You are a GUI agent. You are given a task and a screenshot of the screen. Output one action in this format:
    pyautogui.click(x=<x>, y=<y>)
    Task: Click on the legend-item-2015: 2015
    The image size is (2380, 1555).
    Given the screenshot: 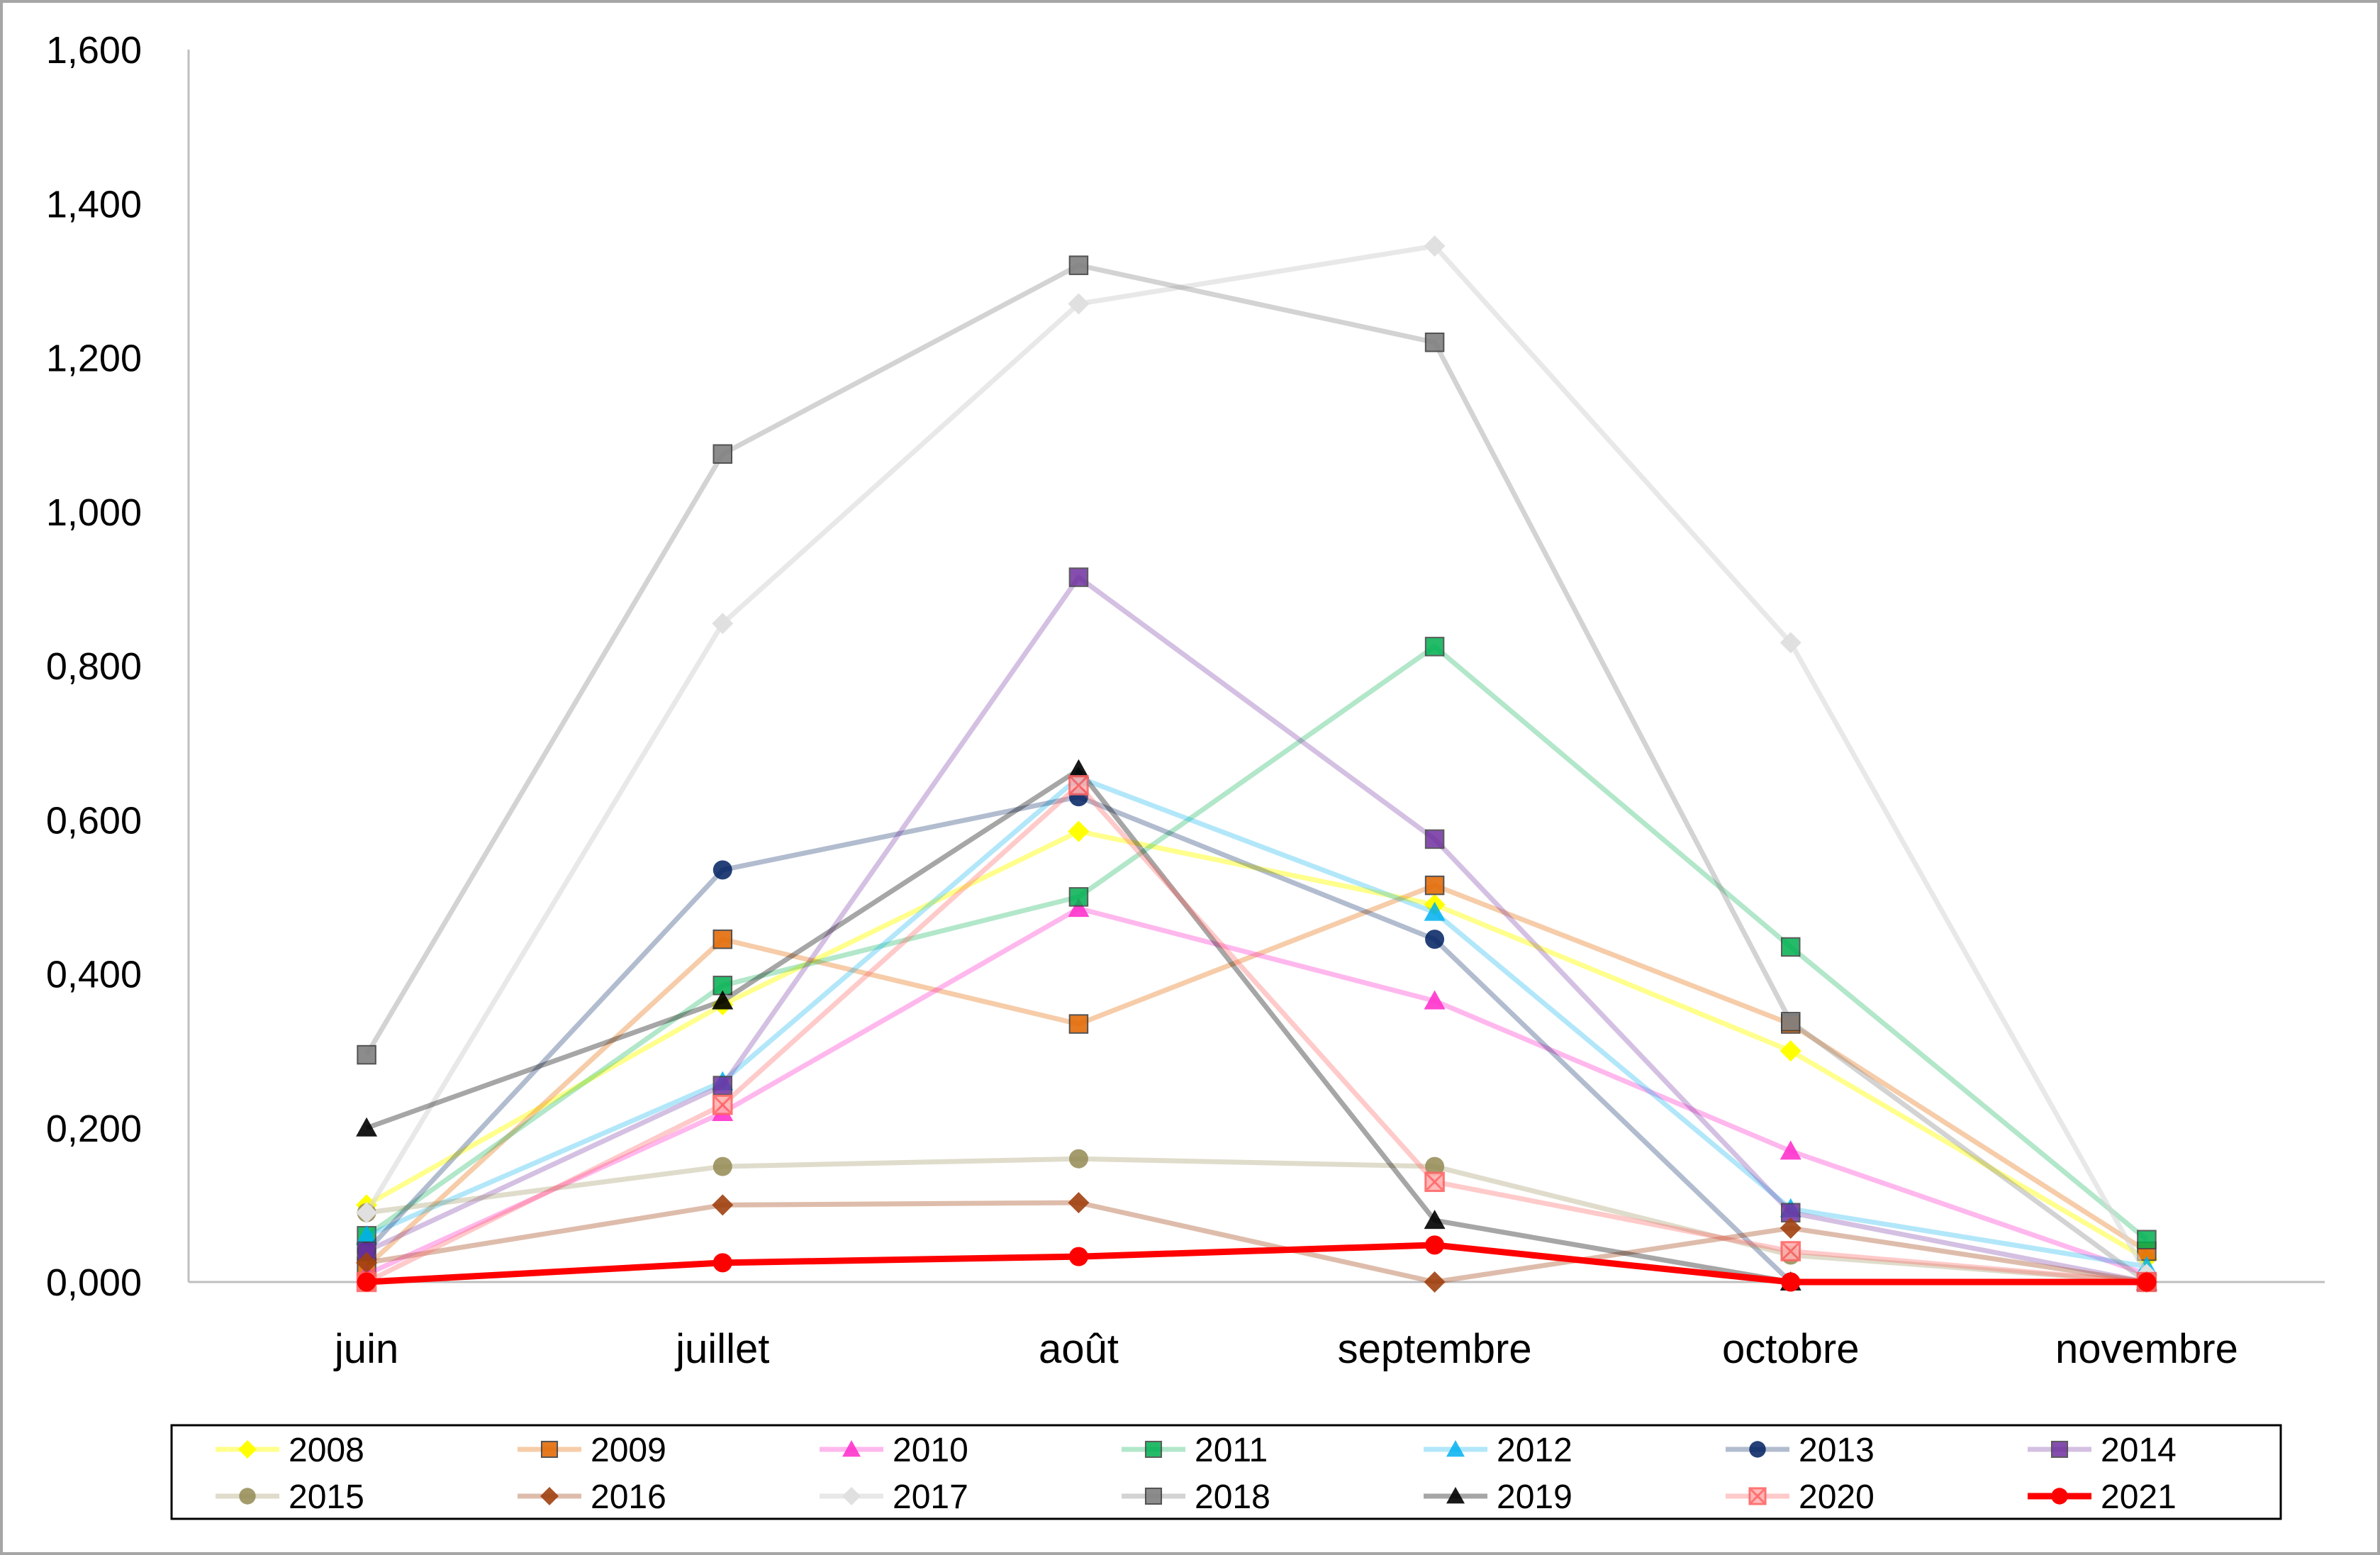 What is the action you would take?
    pyautogui.click(x=290, y=1497)
    